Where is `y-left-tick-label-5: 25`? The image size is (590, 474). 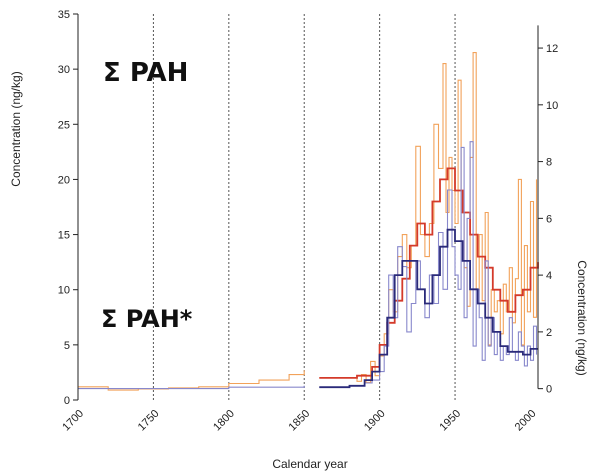
y-left-tick-label-5: 25 is located at coordinates (64, 125).